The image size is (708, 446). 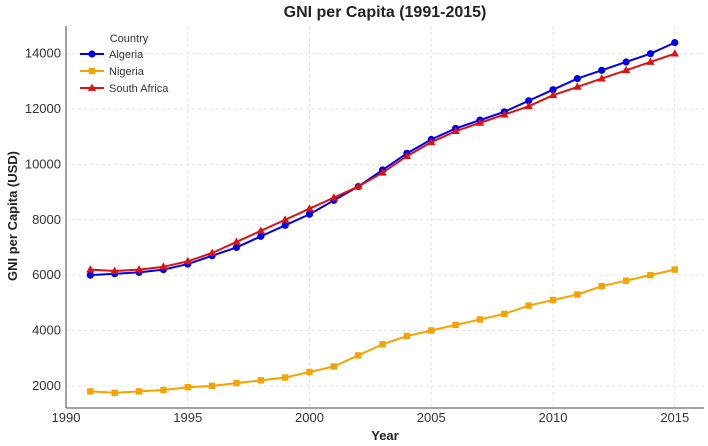 What do you see at coordinates (46, 329) in the screenshot?
I see `y-tick-label-4000: 4000` at bounding box center [46, 329].